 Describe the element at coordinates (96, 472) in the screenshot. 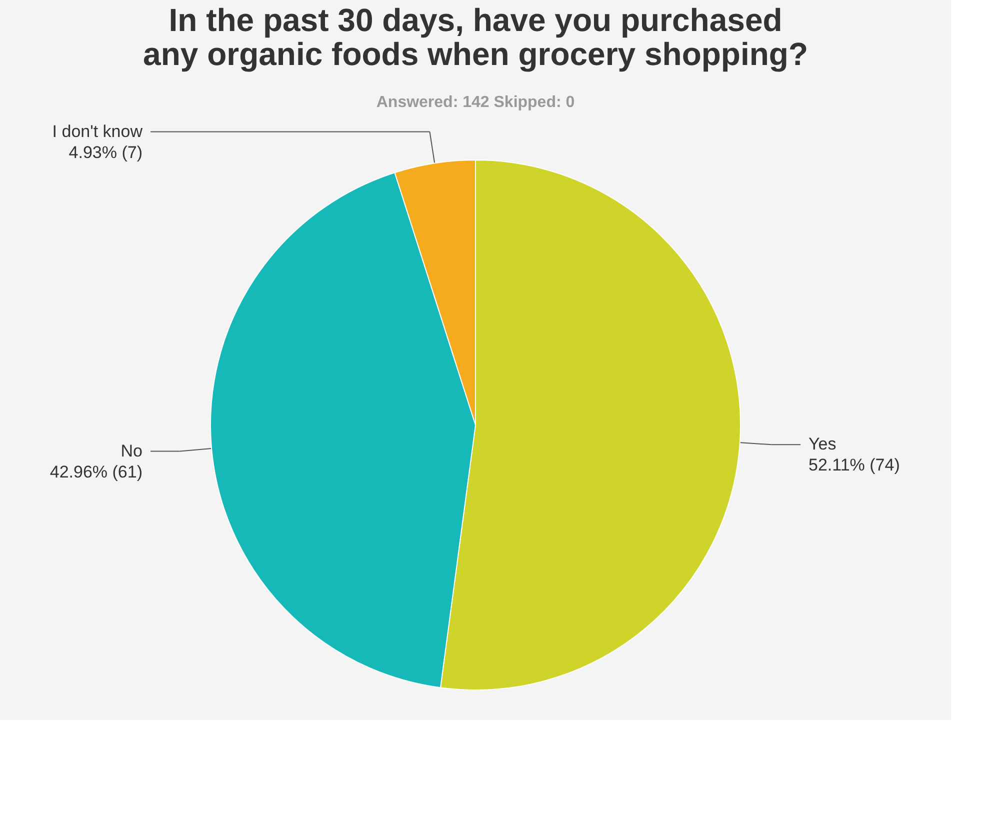

I see `data-label: 42.96% (61)` at that location.